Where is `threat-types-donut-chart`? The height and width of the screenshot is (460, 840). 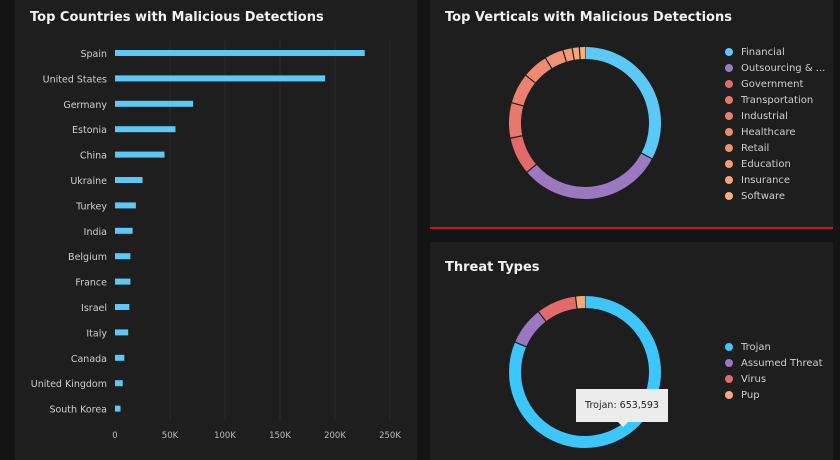
threat-types-donut-chart is located at coordinates (585, 371).